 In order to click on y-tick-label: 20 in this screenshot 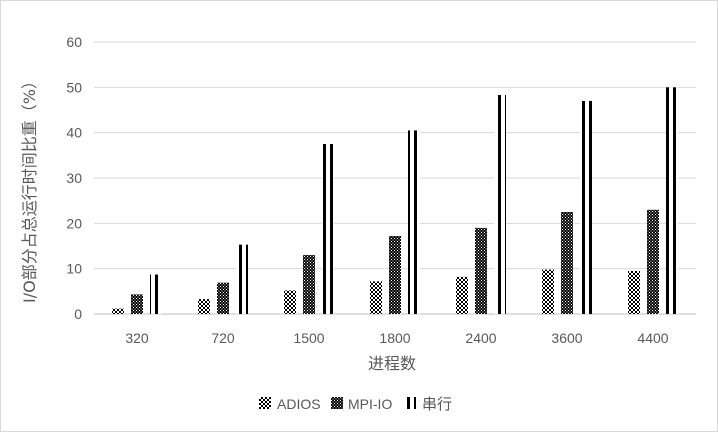, I will do `click(74, 223)`.